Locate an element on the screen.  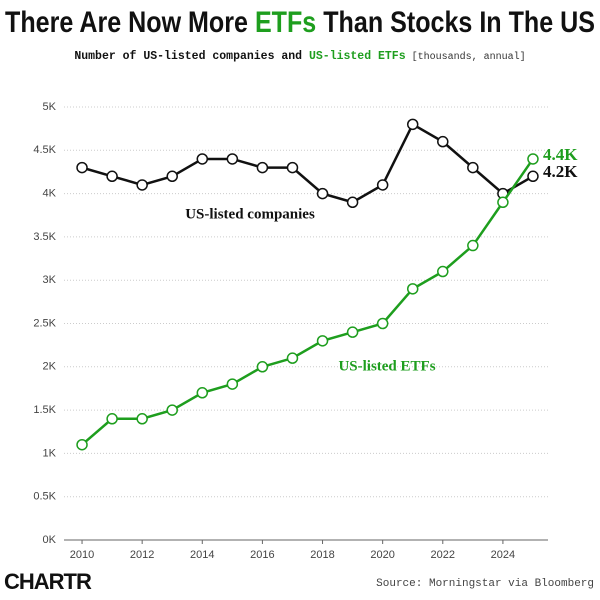
x-tick-label: 2024 is located at coordinates (503, 555).